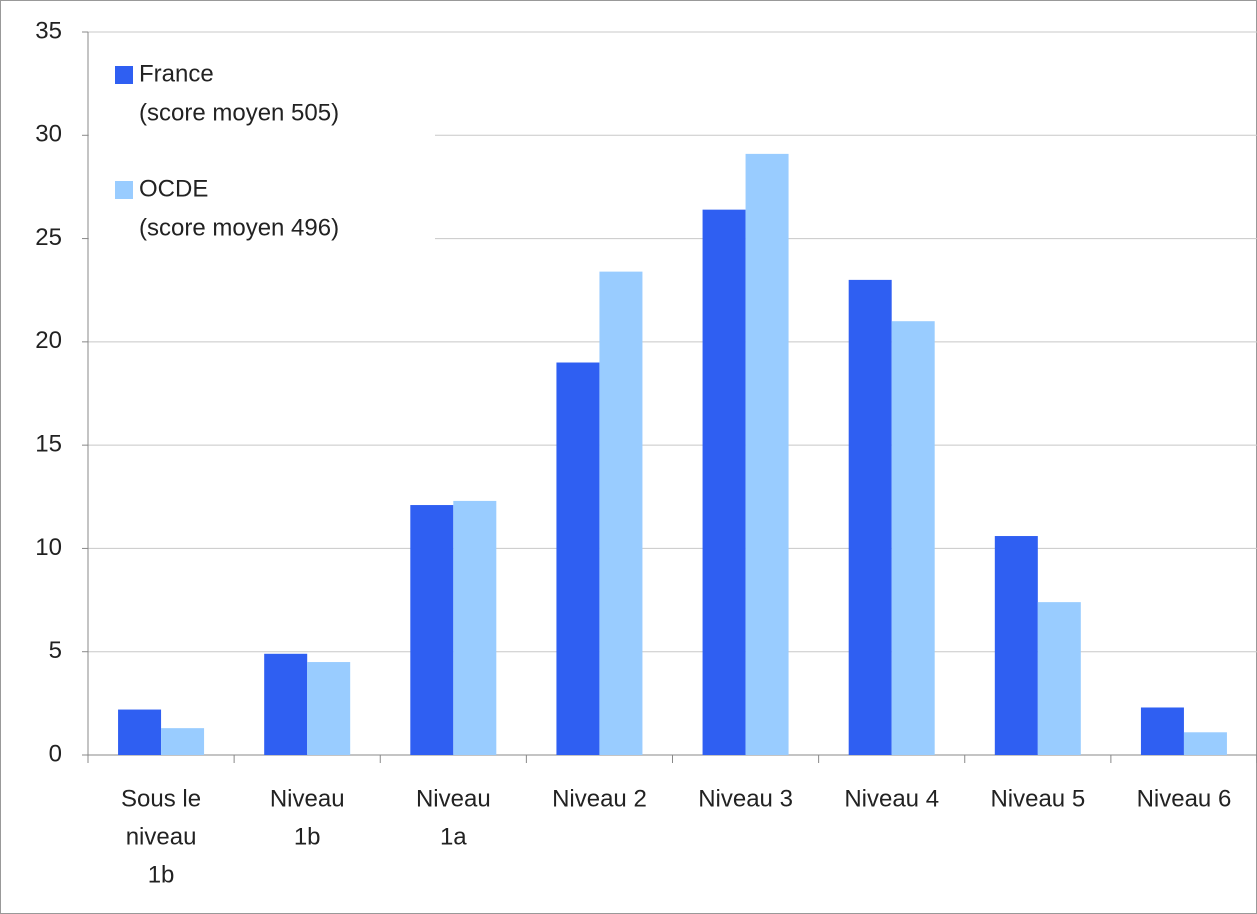 This screenshot has width=1257, height=914. What do you see at coordinates (453, 836) in the screenshot?
I see `x-tick-label: 1a` at bounding box center [453, 836].